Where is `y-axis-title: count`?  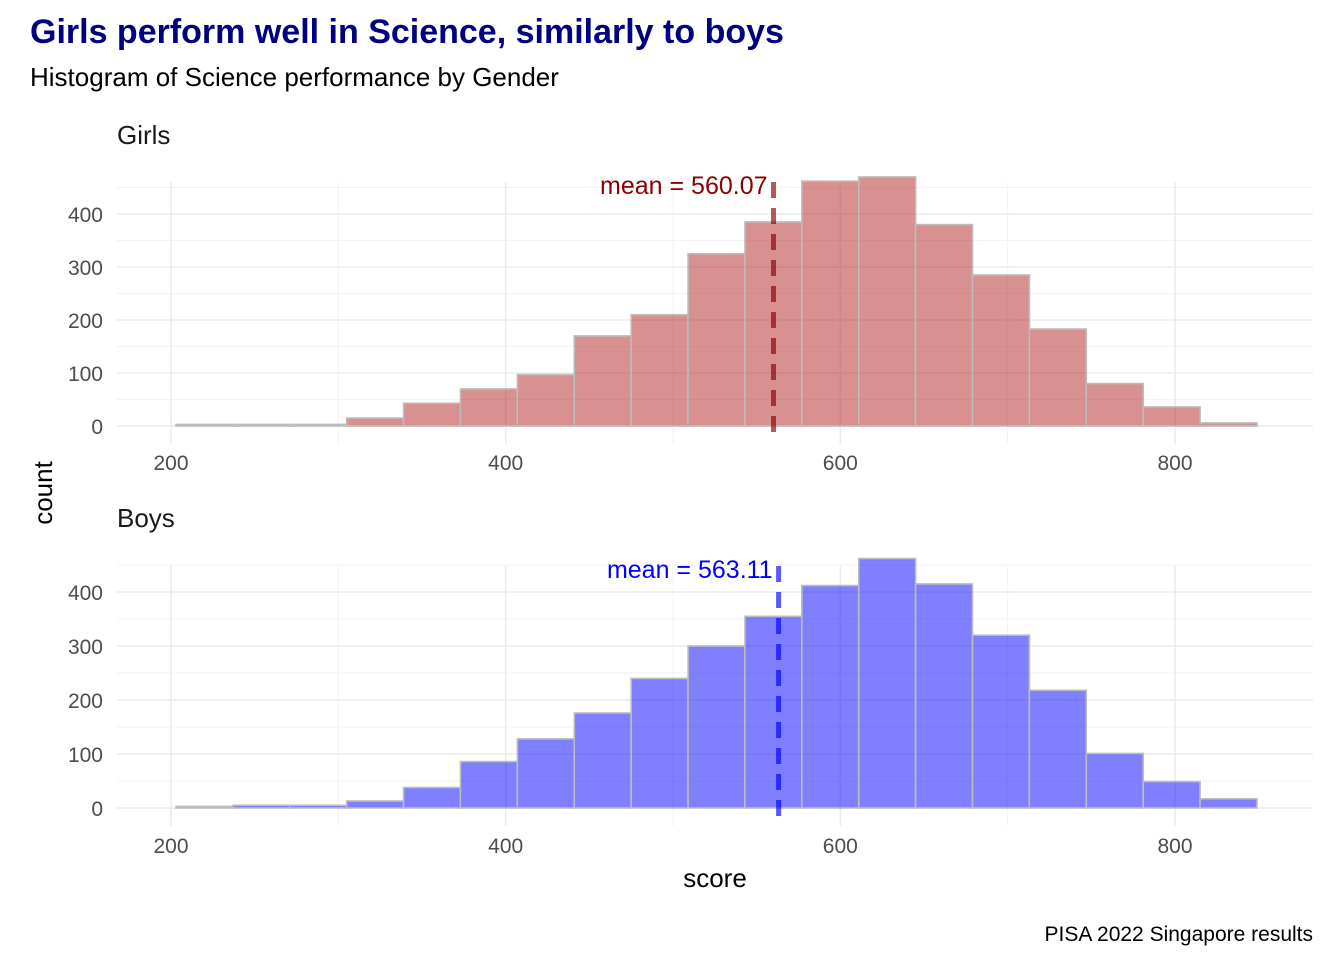 y-axis-title: count is located at coordinates (43, 492).